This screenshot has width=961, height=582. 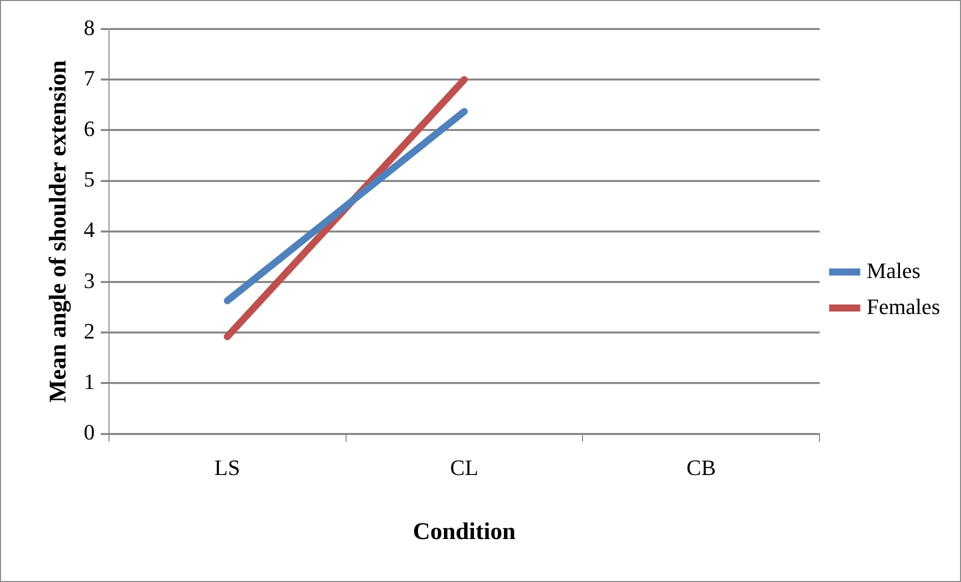 I want to click on y-tick-label: 7, so click(x=89, y=77).